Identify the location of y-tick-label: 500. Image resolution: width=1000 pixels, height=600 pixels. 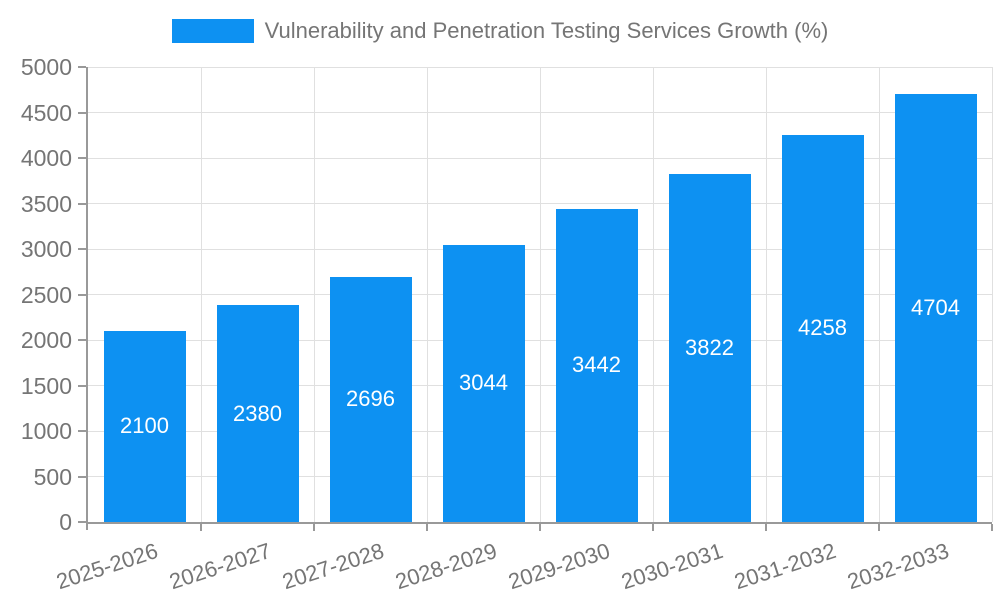
(52, 476).